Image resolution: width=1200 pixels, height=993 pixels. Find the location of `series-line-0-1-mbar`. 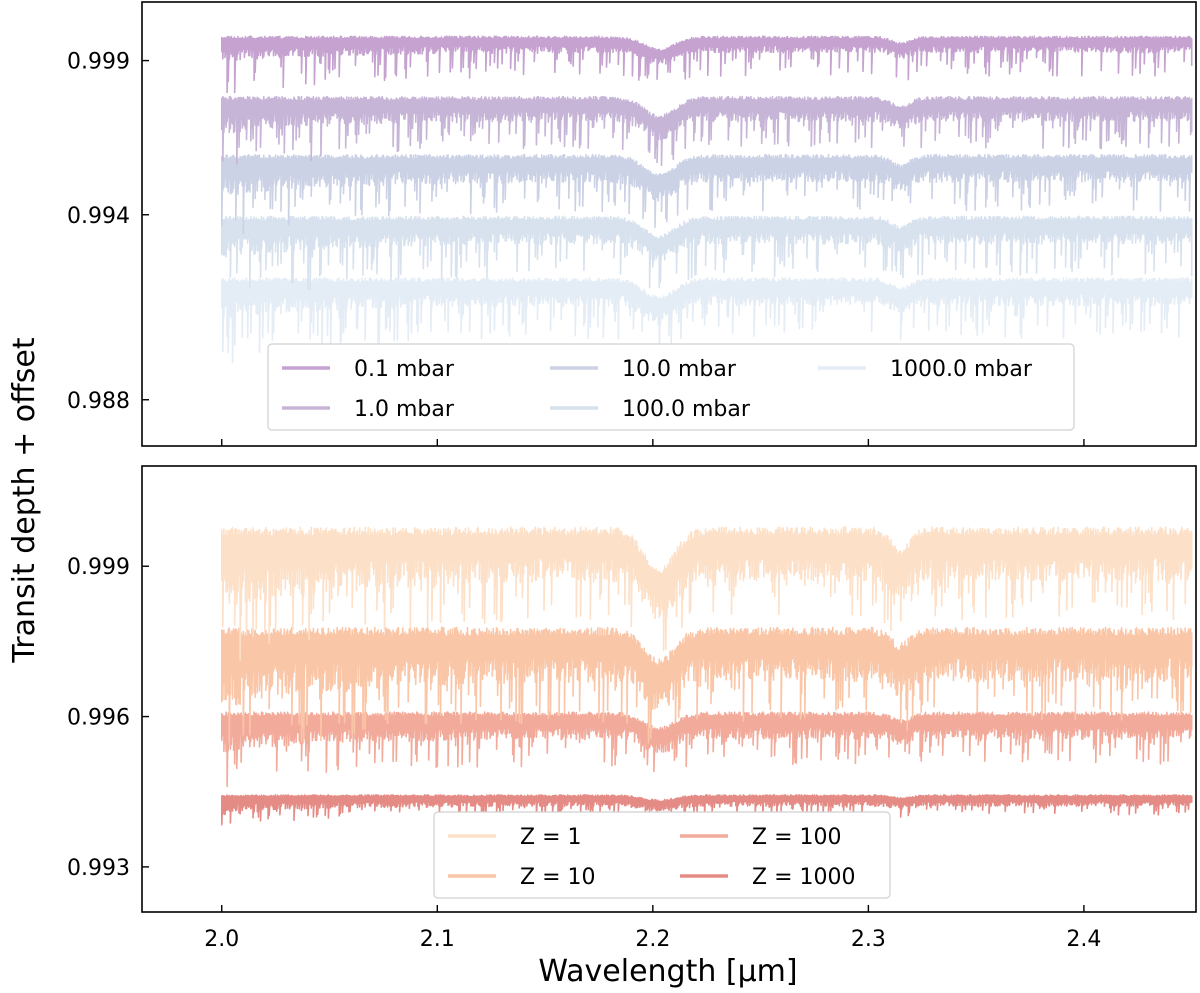

series-line-0-1-mbar is located at coordinates (707, 64).